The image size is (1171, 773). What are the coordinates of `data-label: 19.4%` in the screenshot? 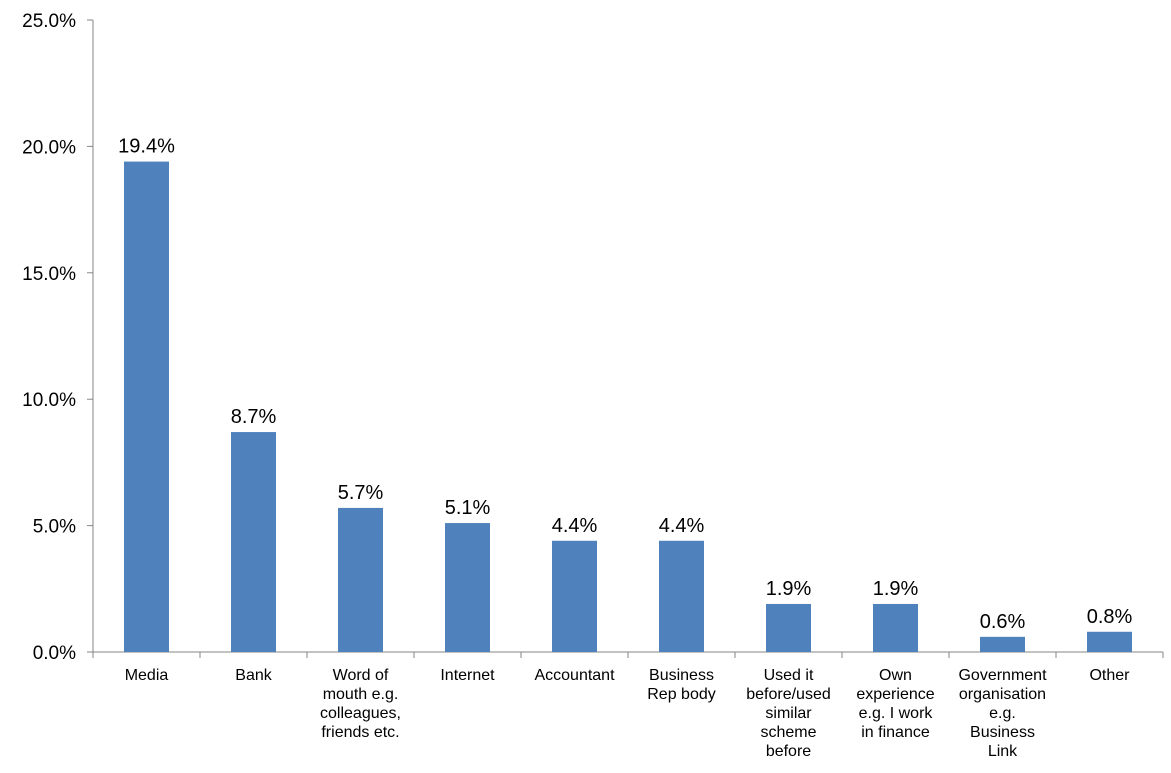 It's located at (146, 147).